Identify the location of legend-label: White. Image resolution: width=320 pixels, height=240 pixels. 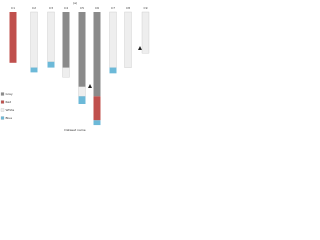
(10, 110).